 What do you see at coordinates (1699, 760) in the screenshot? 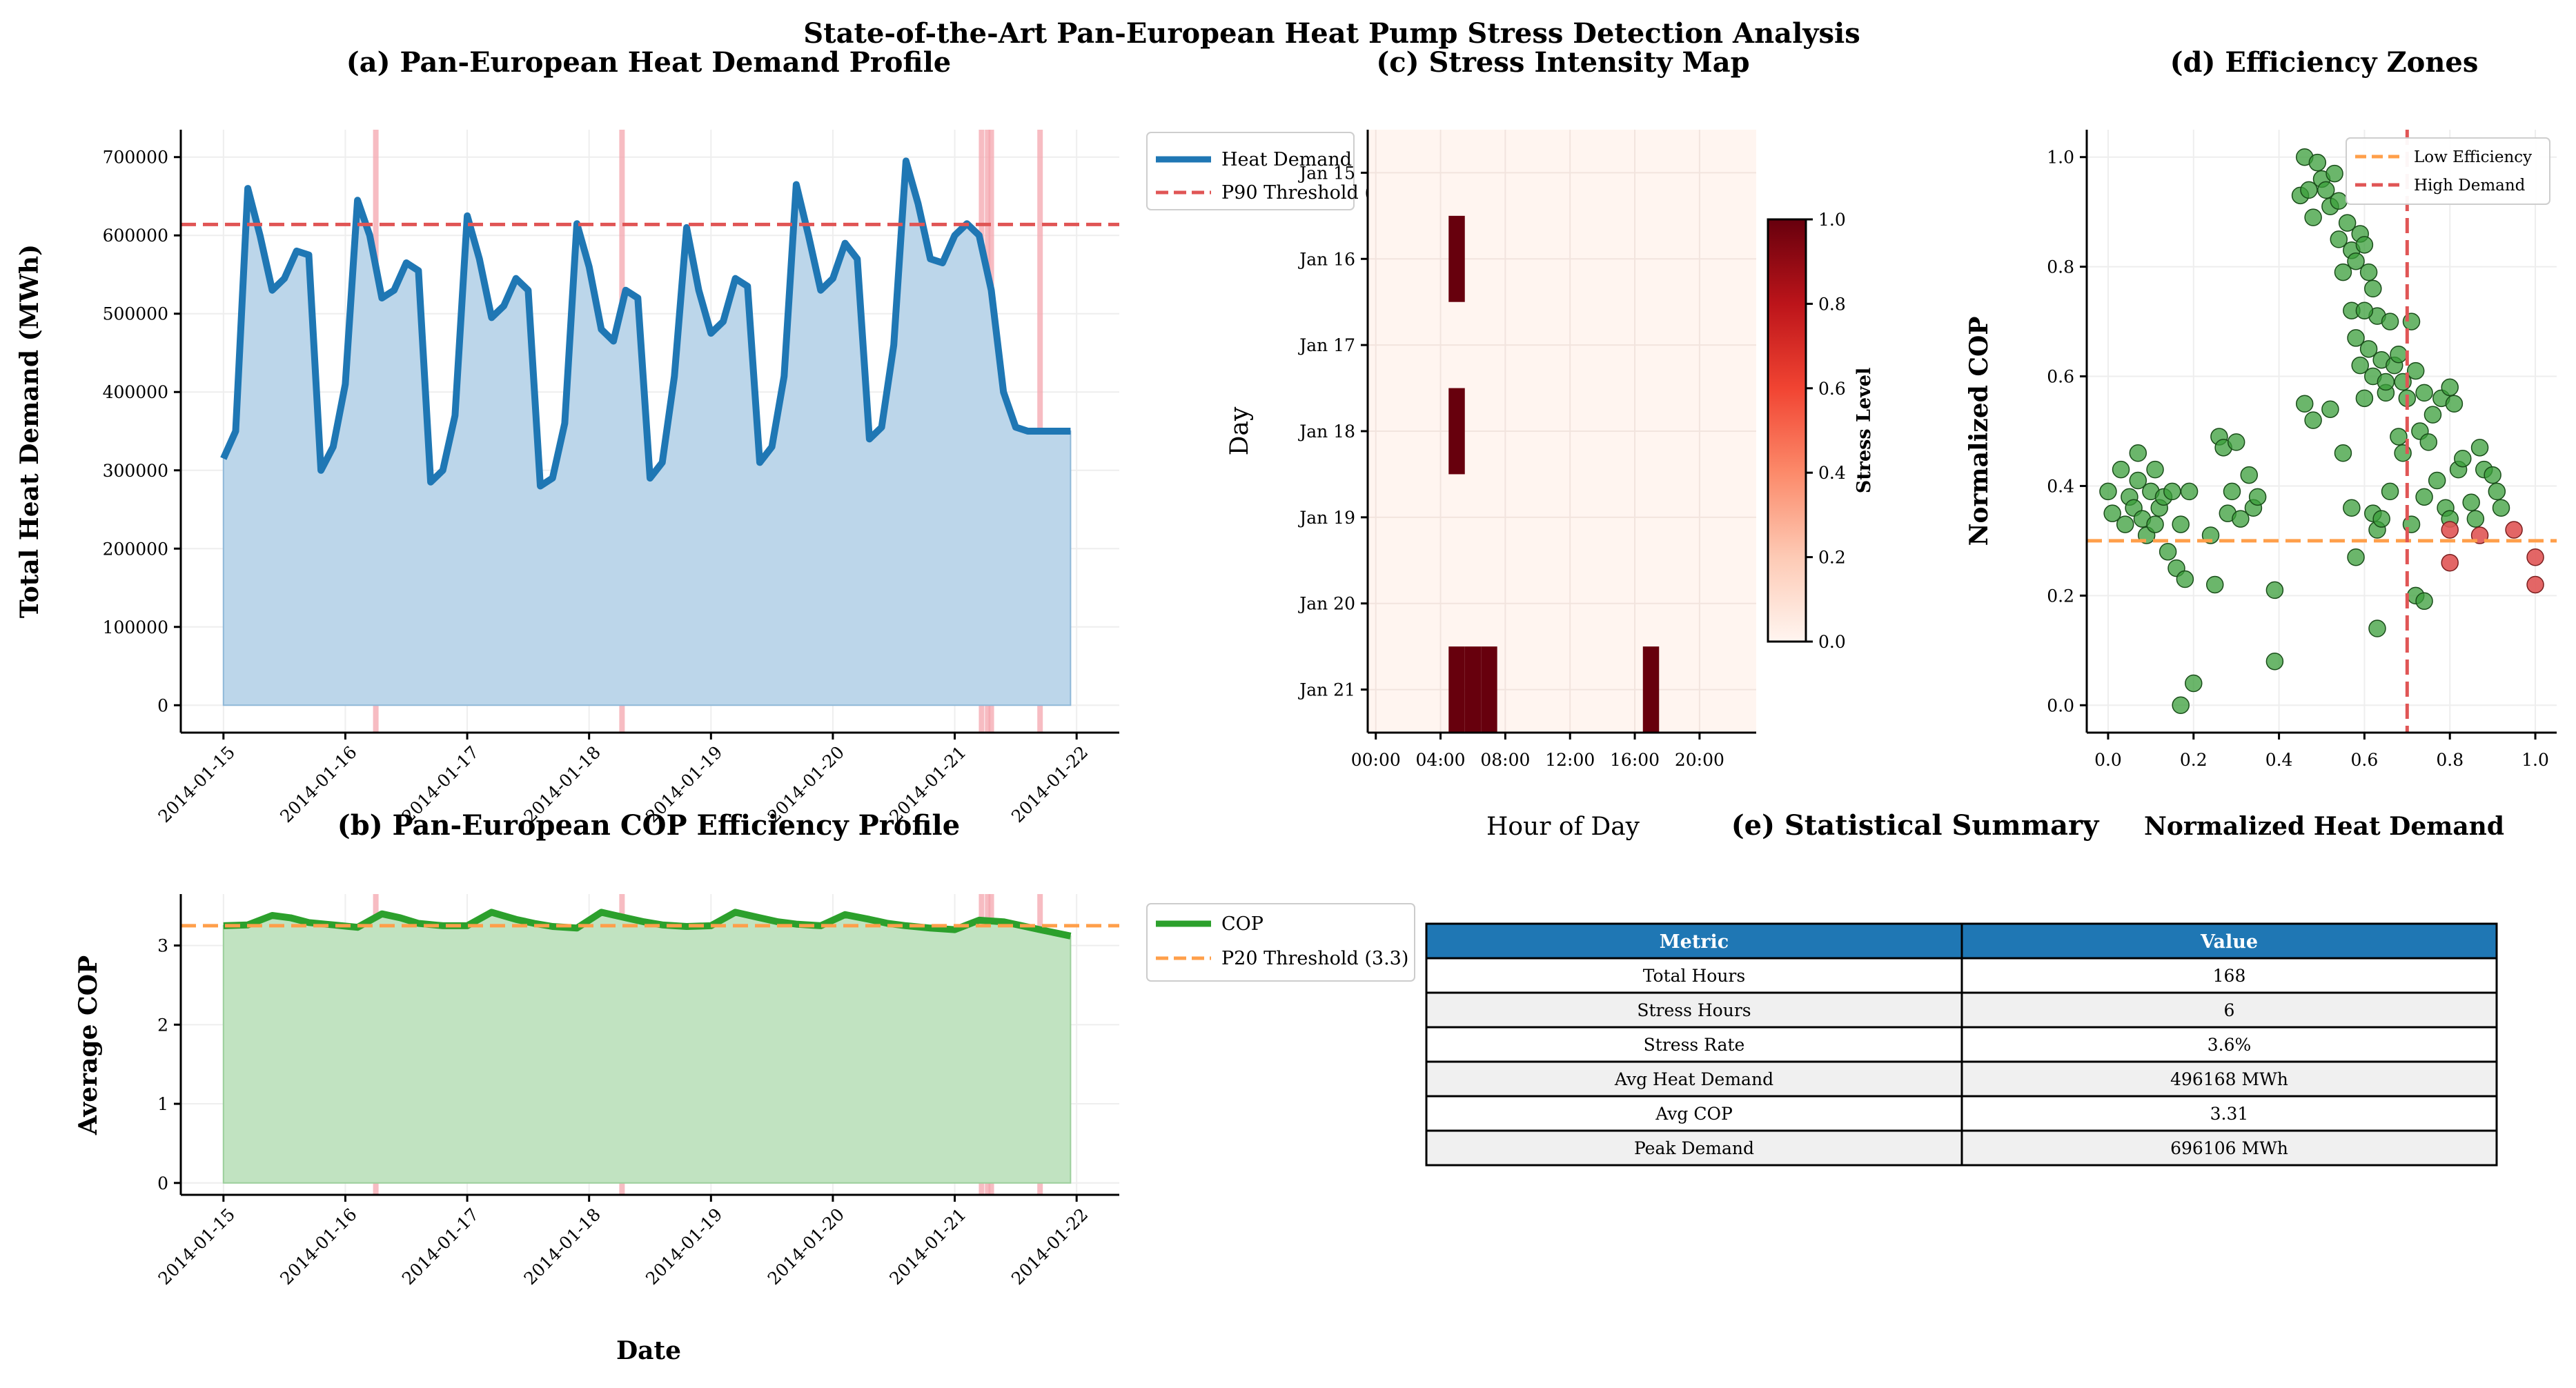
I see `x-tick-label: 20:00` at bounding box center [1699, 760].